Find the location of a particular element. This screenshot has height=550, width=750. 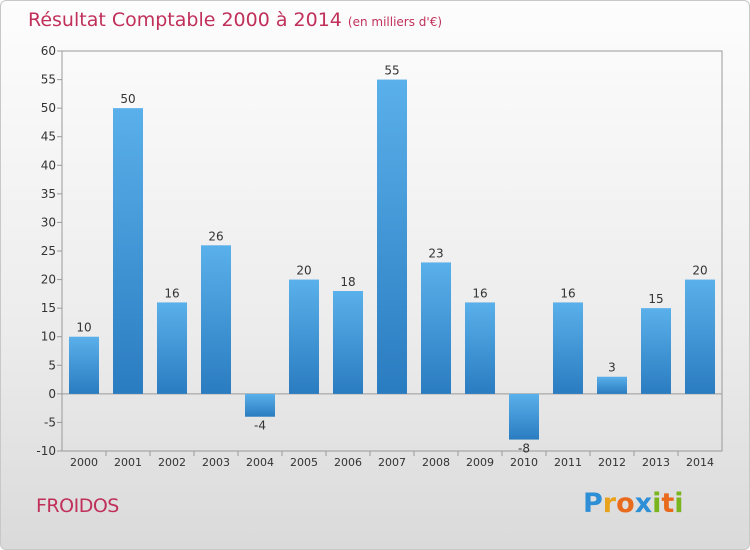

x-tick-label: 2014 is located at coordinates (700, 462).